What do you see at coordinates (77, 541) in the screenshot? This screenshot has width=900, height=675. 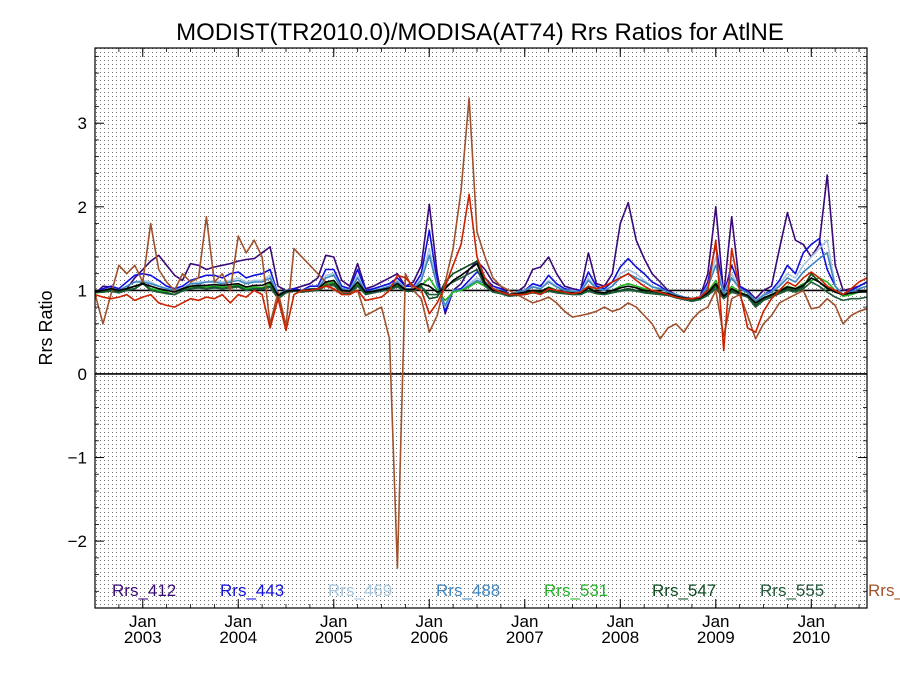 I see `y-tick-label: −2` at bounding box center [77, 541].